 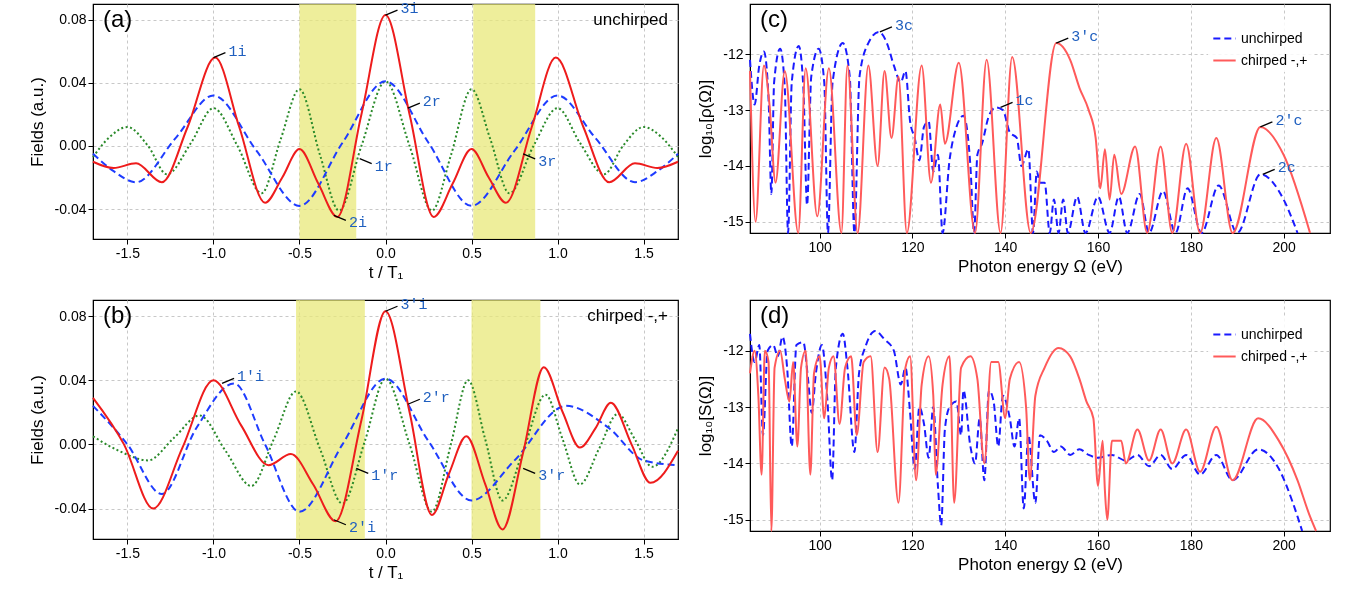 I want to click on annotation: 3r, so click(x=547, y=162).